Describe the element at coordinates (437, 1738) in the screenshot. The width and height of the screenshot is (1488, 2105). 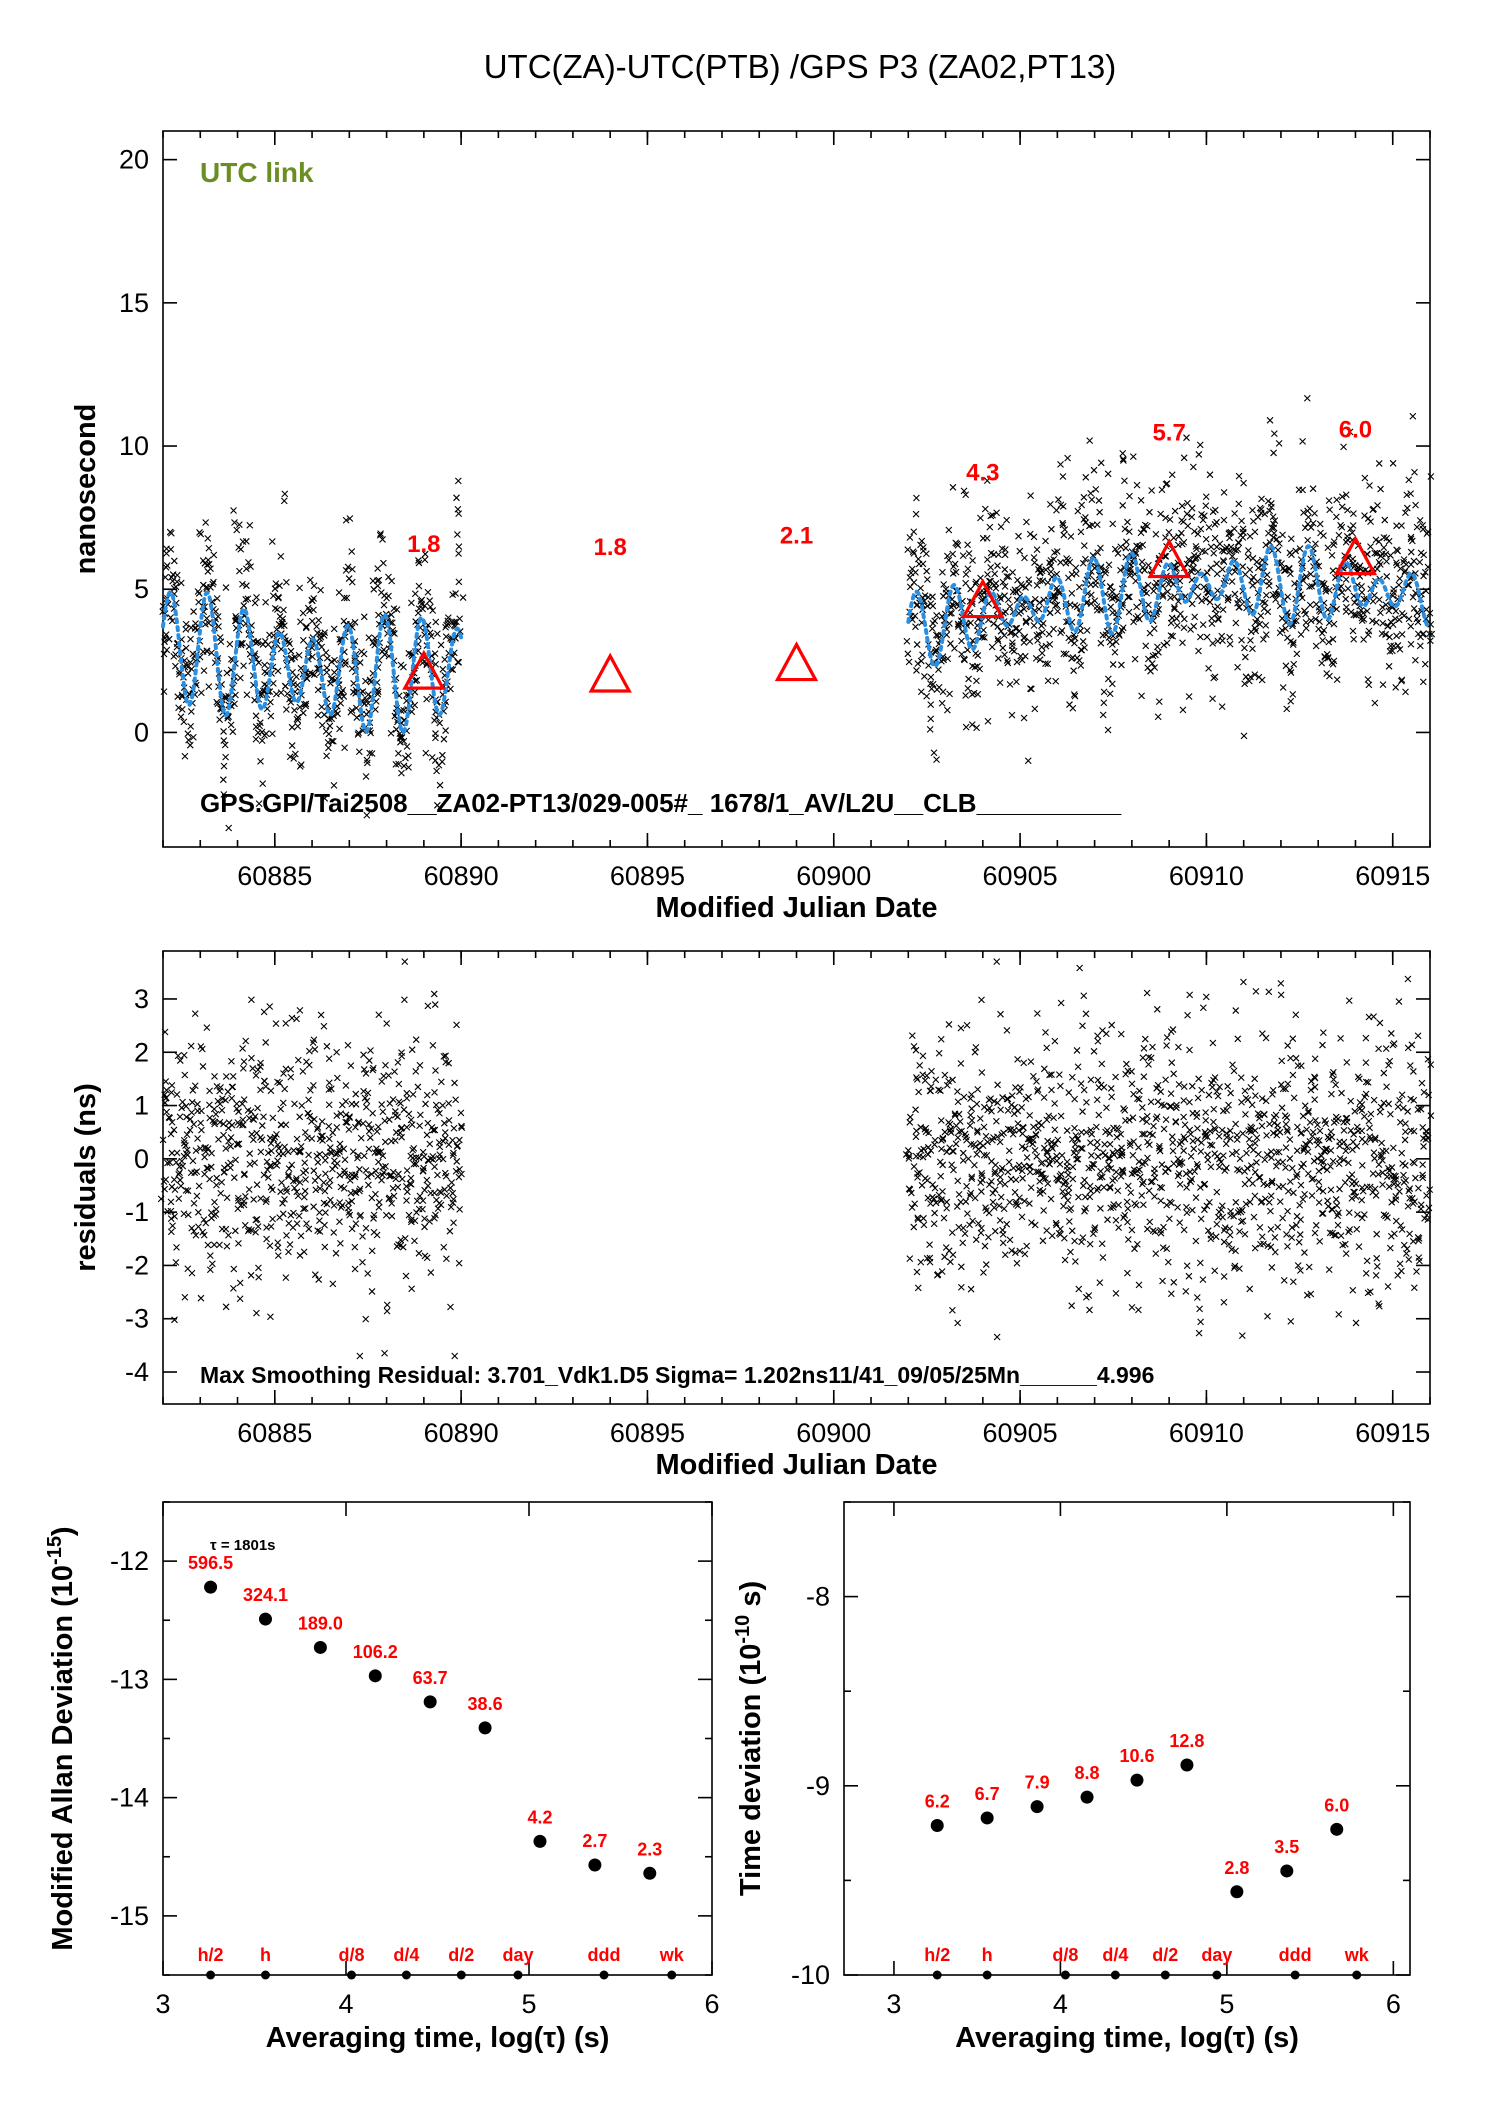
I see `mdev-panel-frame` at that location.